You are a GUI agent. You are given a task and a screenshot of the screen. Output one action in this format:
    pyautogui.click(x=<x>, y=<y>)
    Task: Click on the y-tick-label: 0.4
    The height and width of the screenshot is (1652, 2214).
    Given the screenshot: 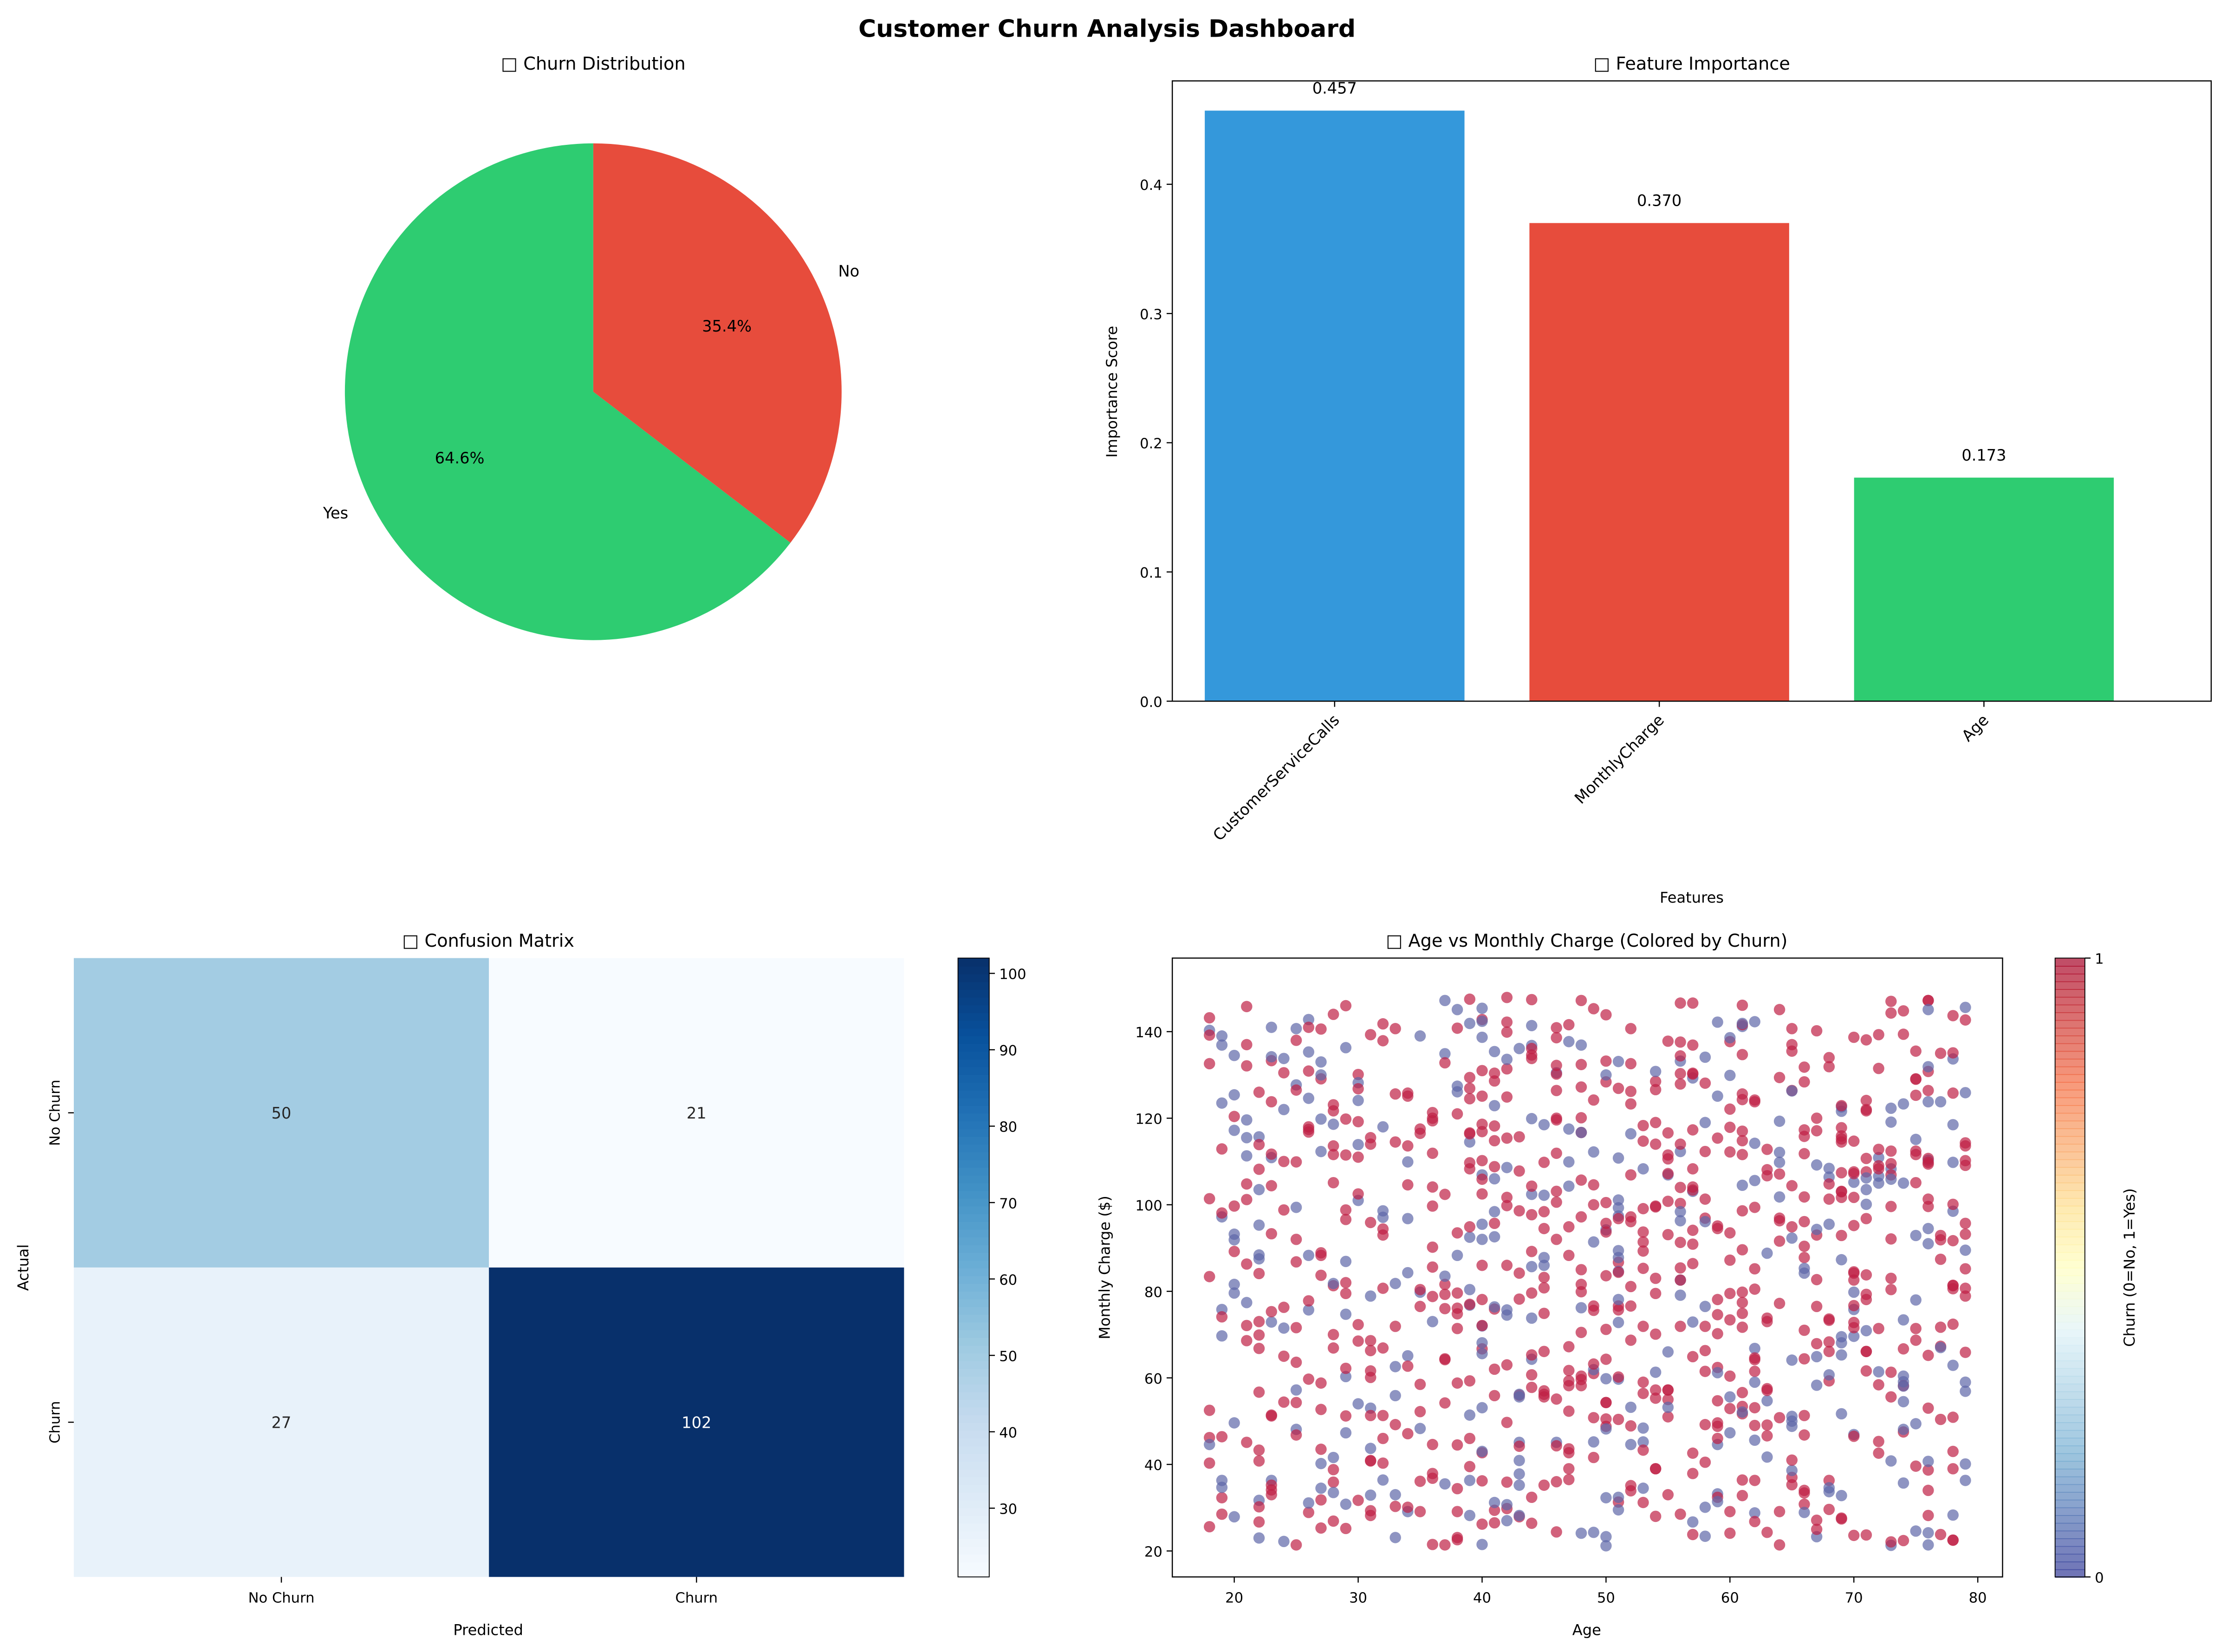 What is the action you would take?
    pyautogui.click(x=1151, y=185)
    